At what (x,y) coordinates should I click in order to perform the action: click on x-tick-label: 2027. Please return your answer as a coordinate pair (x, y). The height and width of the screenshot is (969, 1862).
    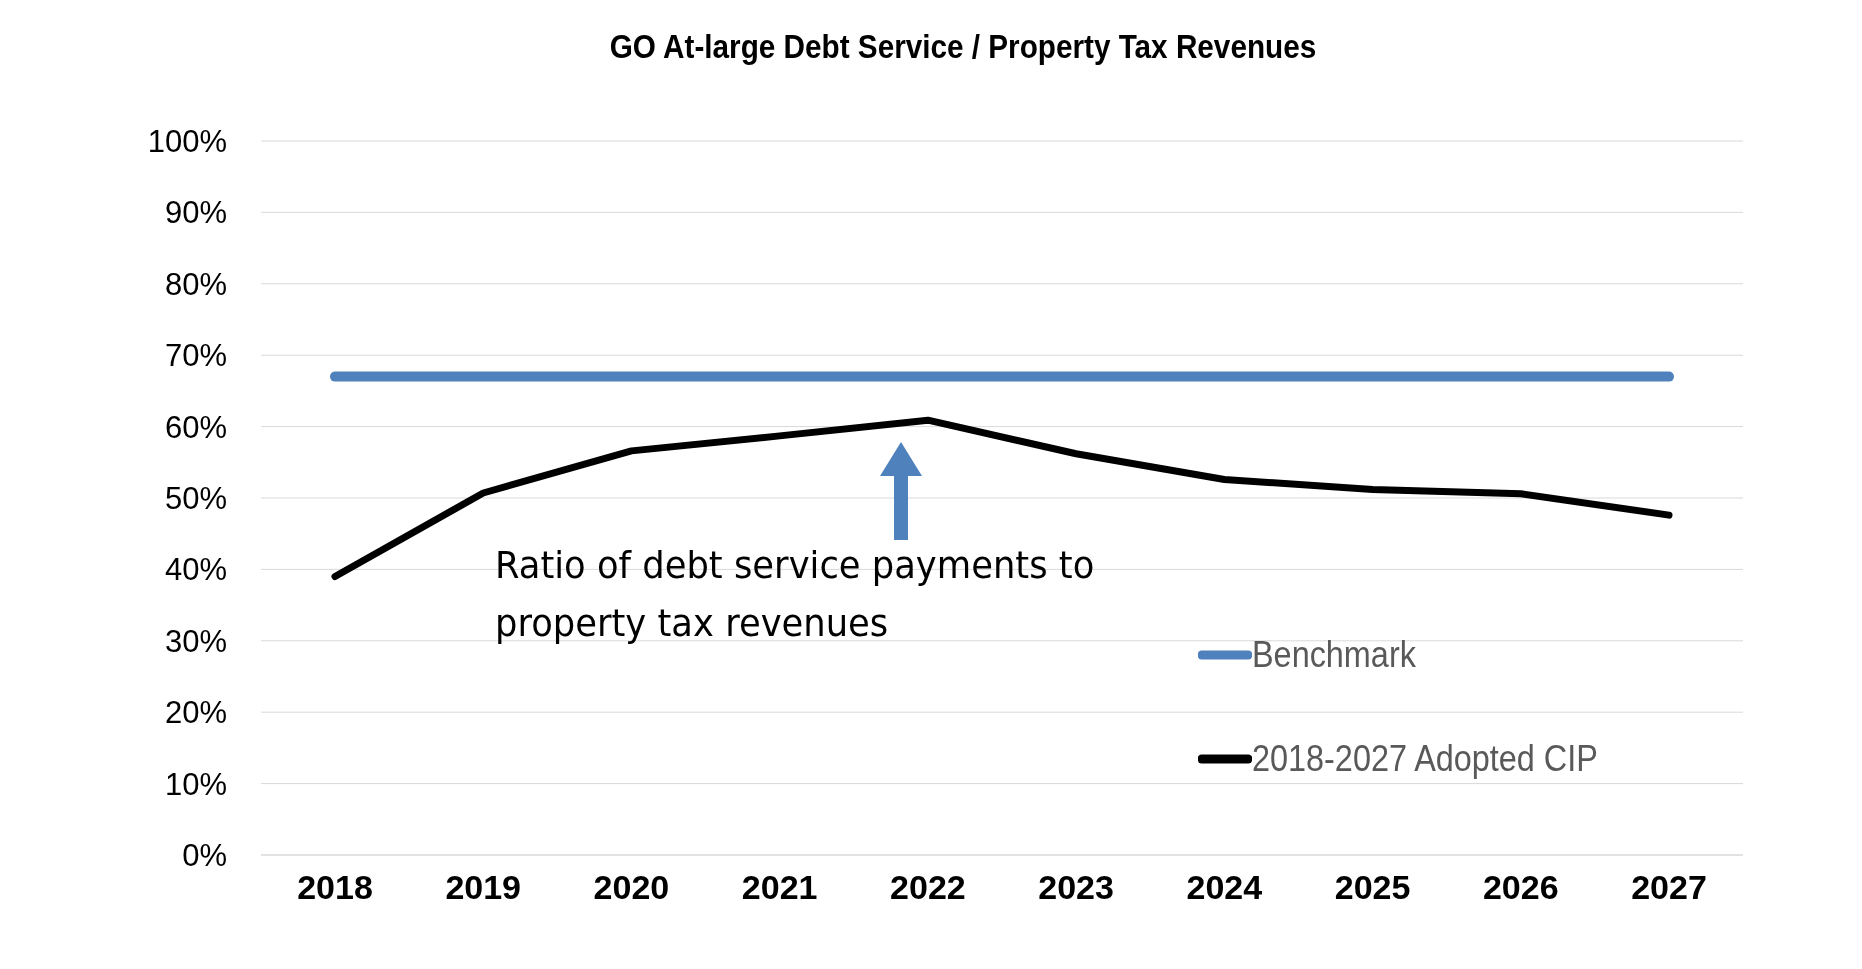
    Looking at the image, I should click on (1669, 887).